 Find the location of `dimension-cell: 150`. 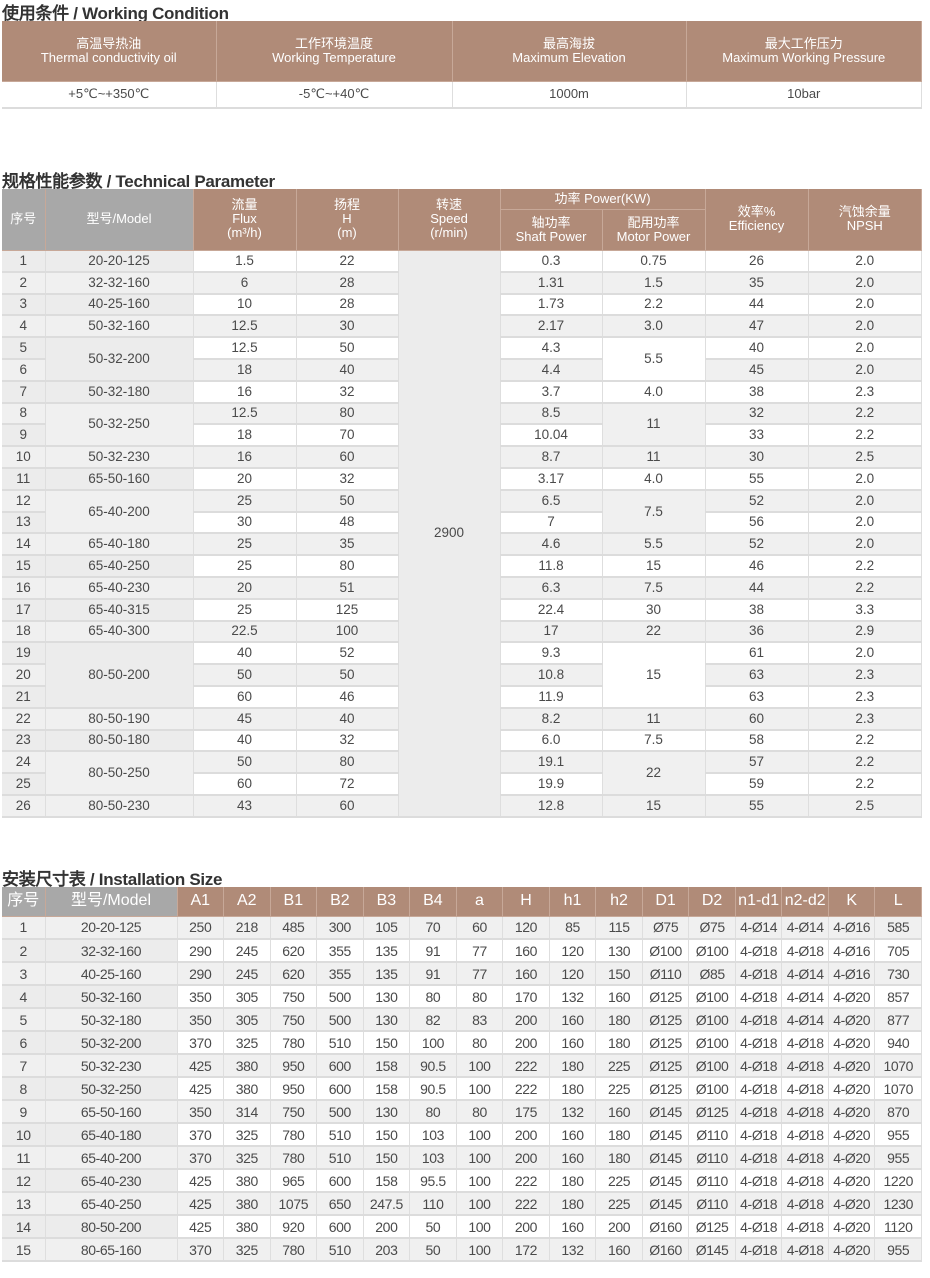

dimension-cell: 150 is located at coordinates (387, 1158).